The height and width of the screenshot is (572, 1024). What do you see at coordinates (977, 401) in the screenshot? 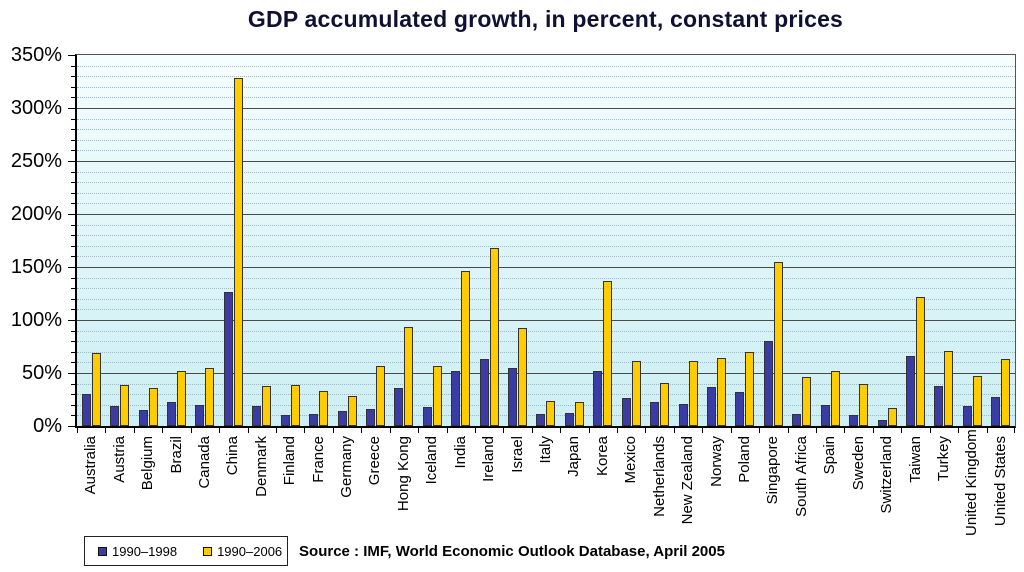
I see `bar-1990–2006-united-kingdom` at bounding box center [977, 401].